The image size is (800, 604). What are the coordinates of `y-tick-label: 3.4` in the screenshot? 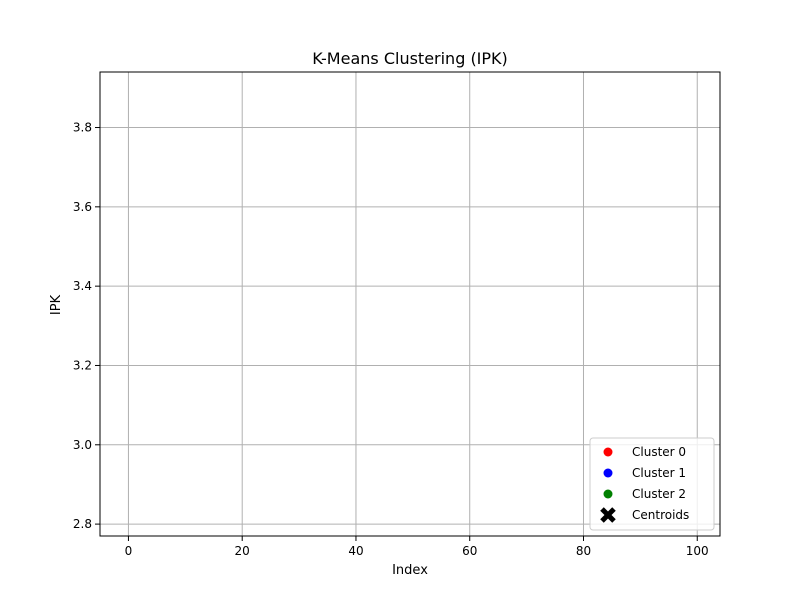 It's located at (82, 286).